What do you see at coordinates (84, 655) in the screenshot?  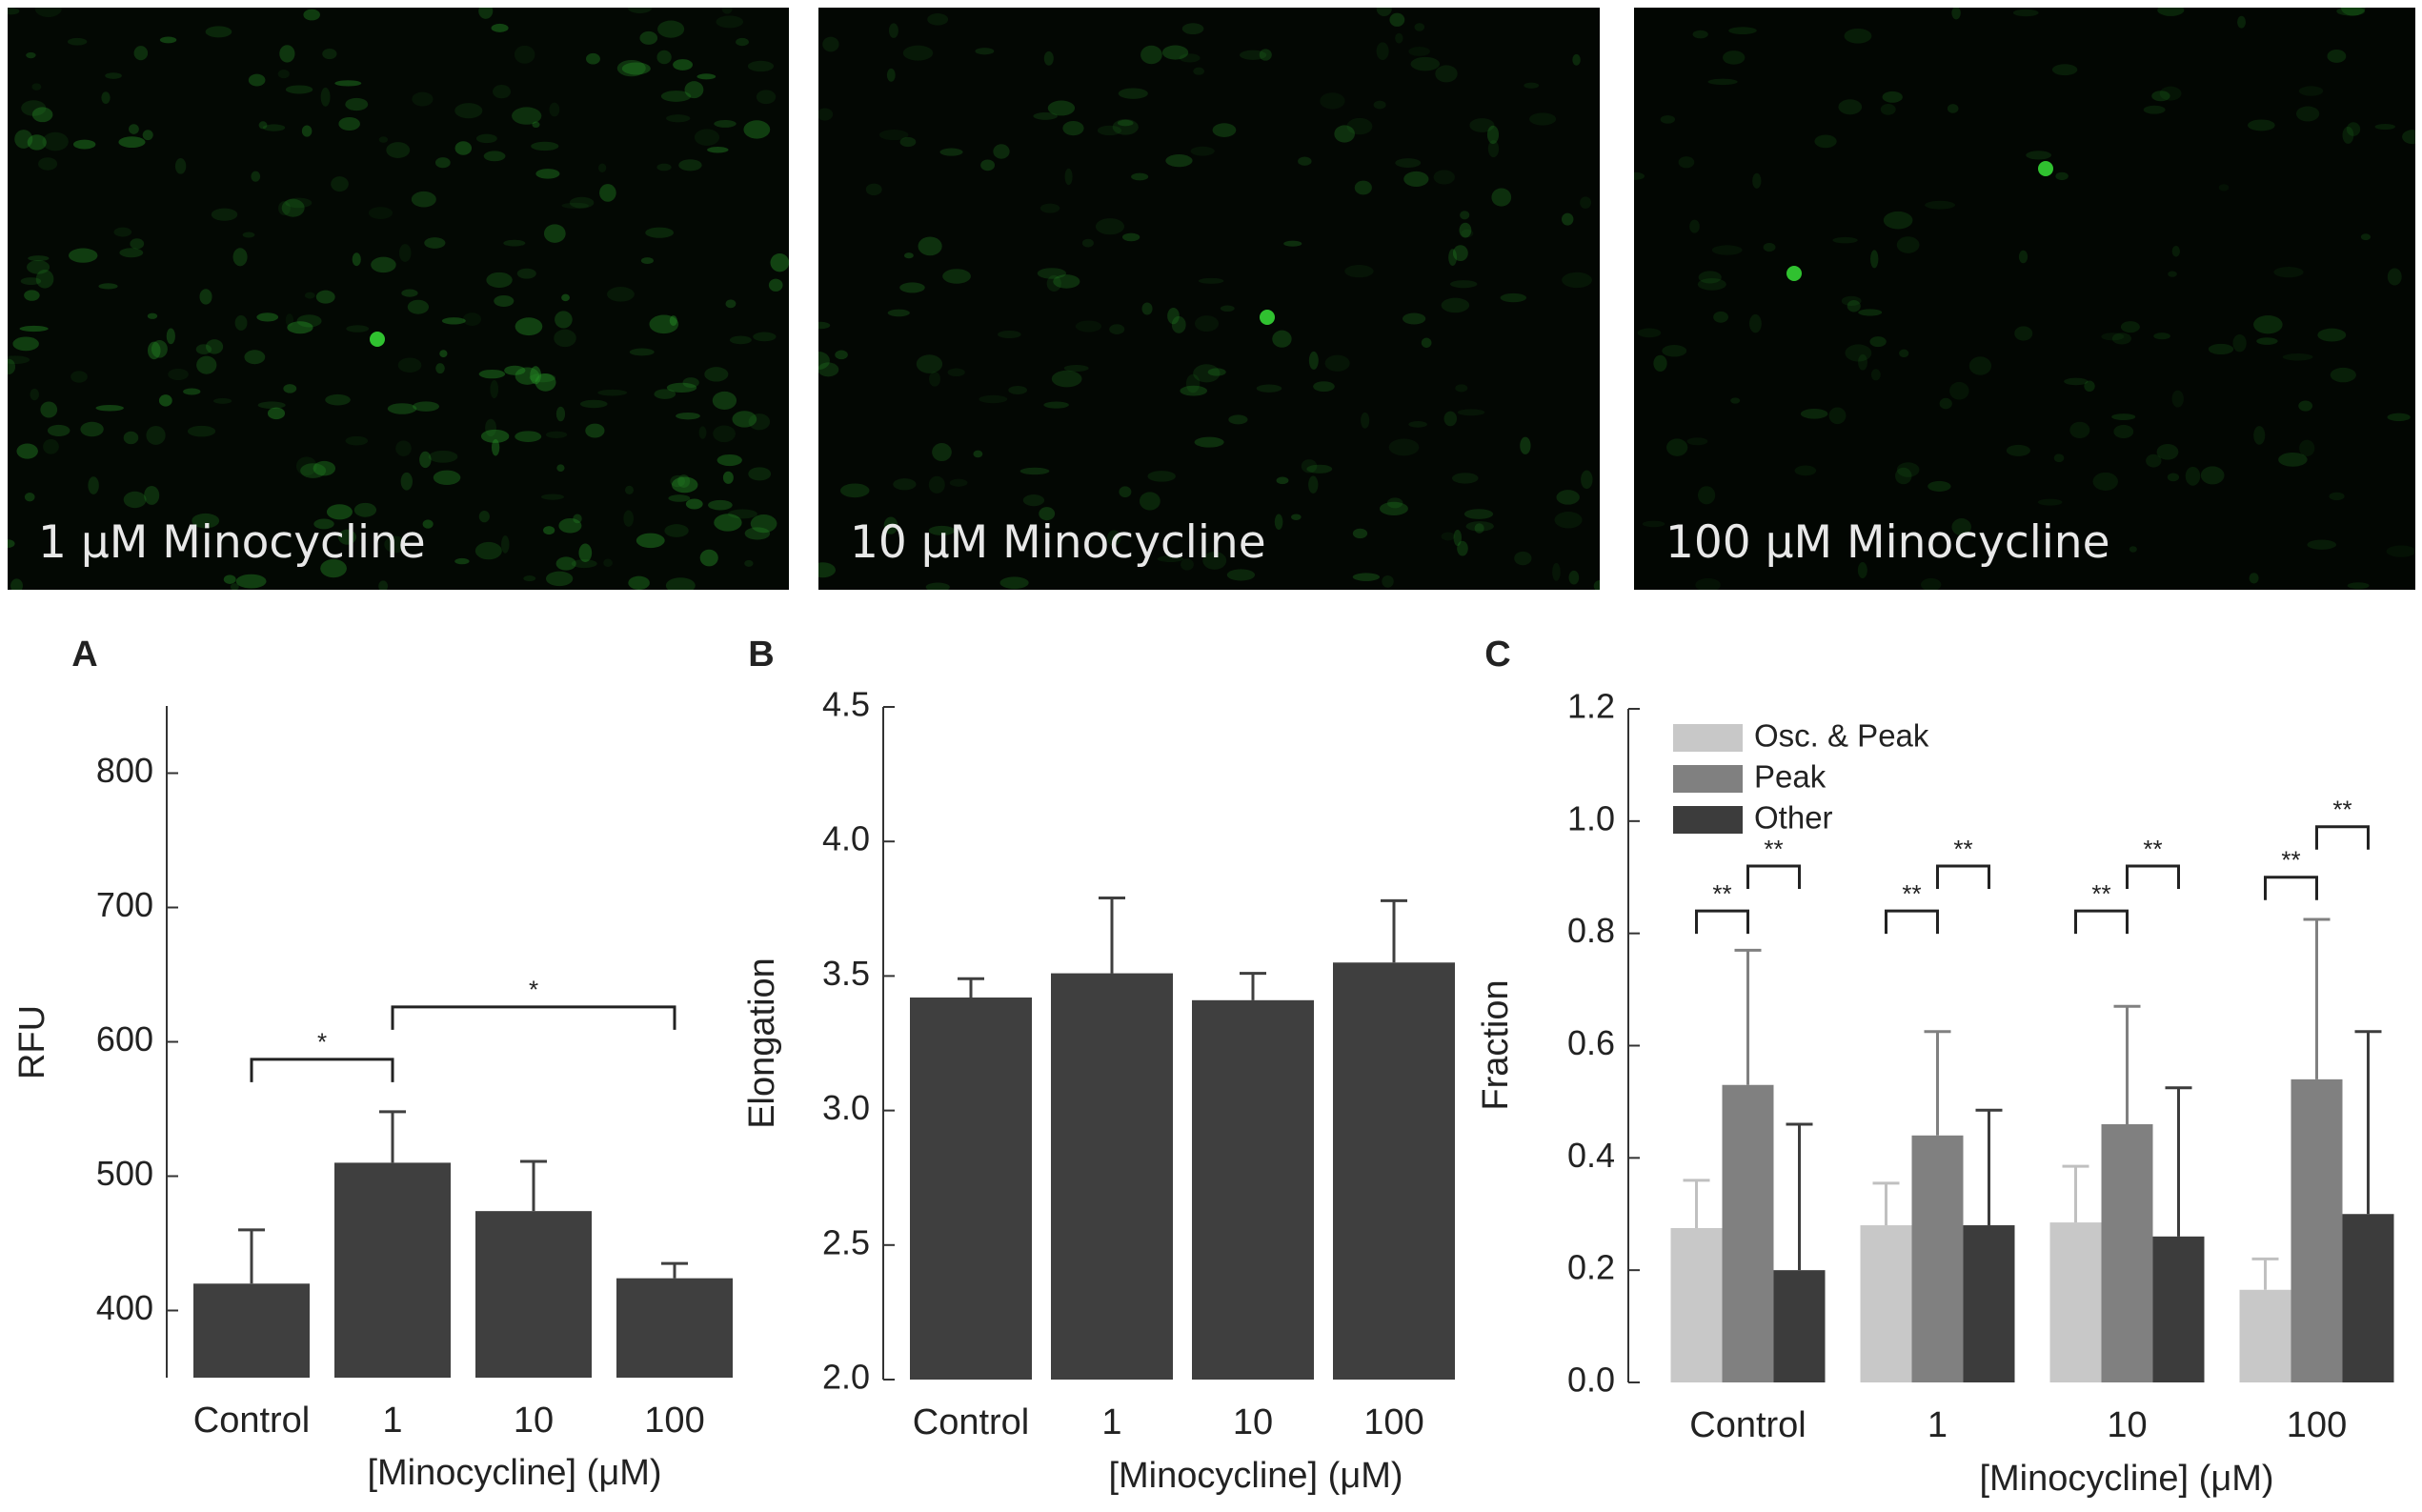 I see `panel-letter: A` at bounding box center [84, 655].